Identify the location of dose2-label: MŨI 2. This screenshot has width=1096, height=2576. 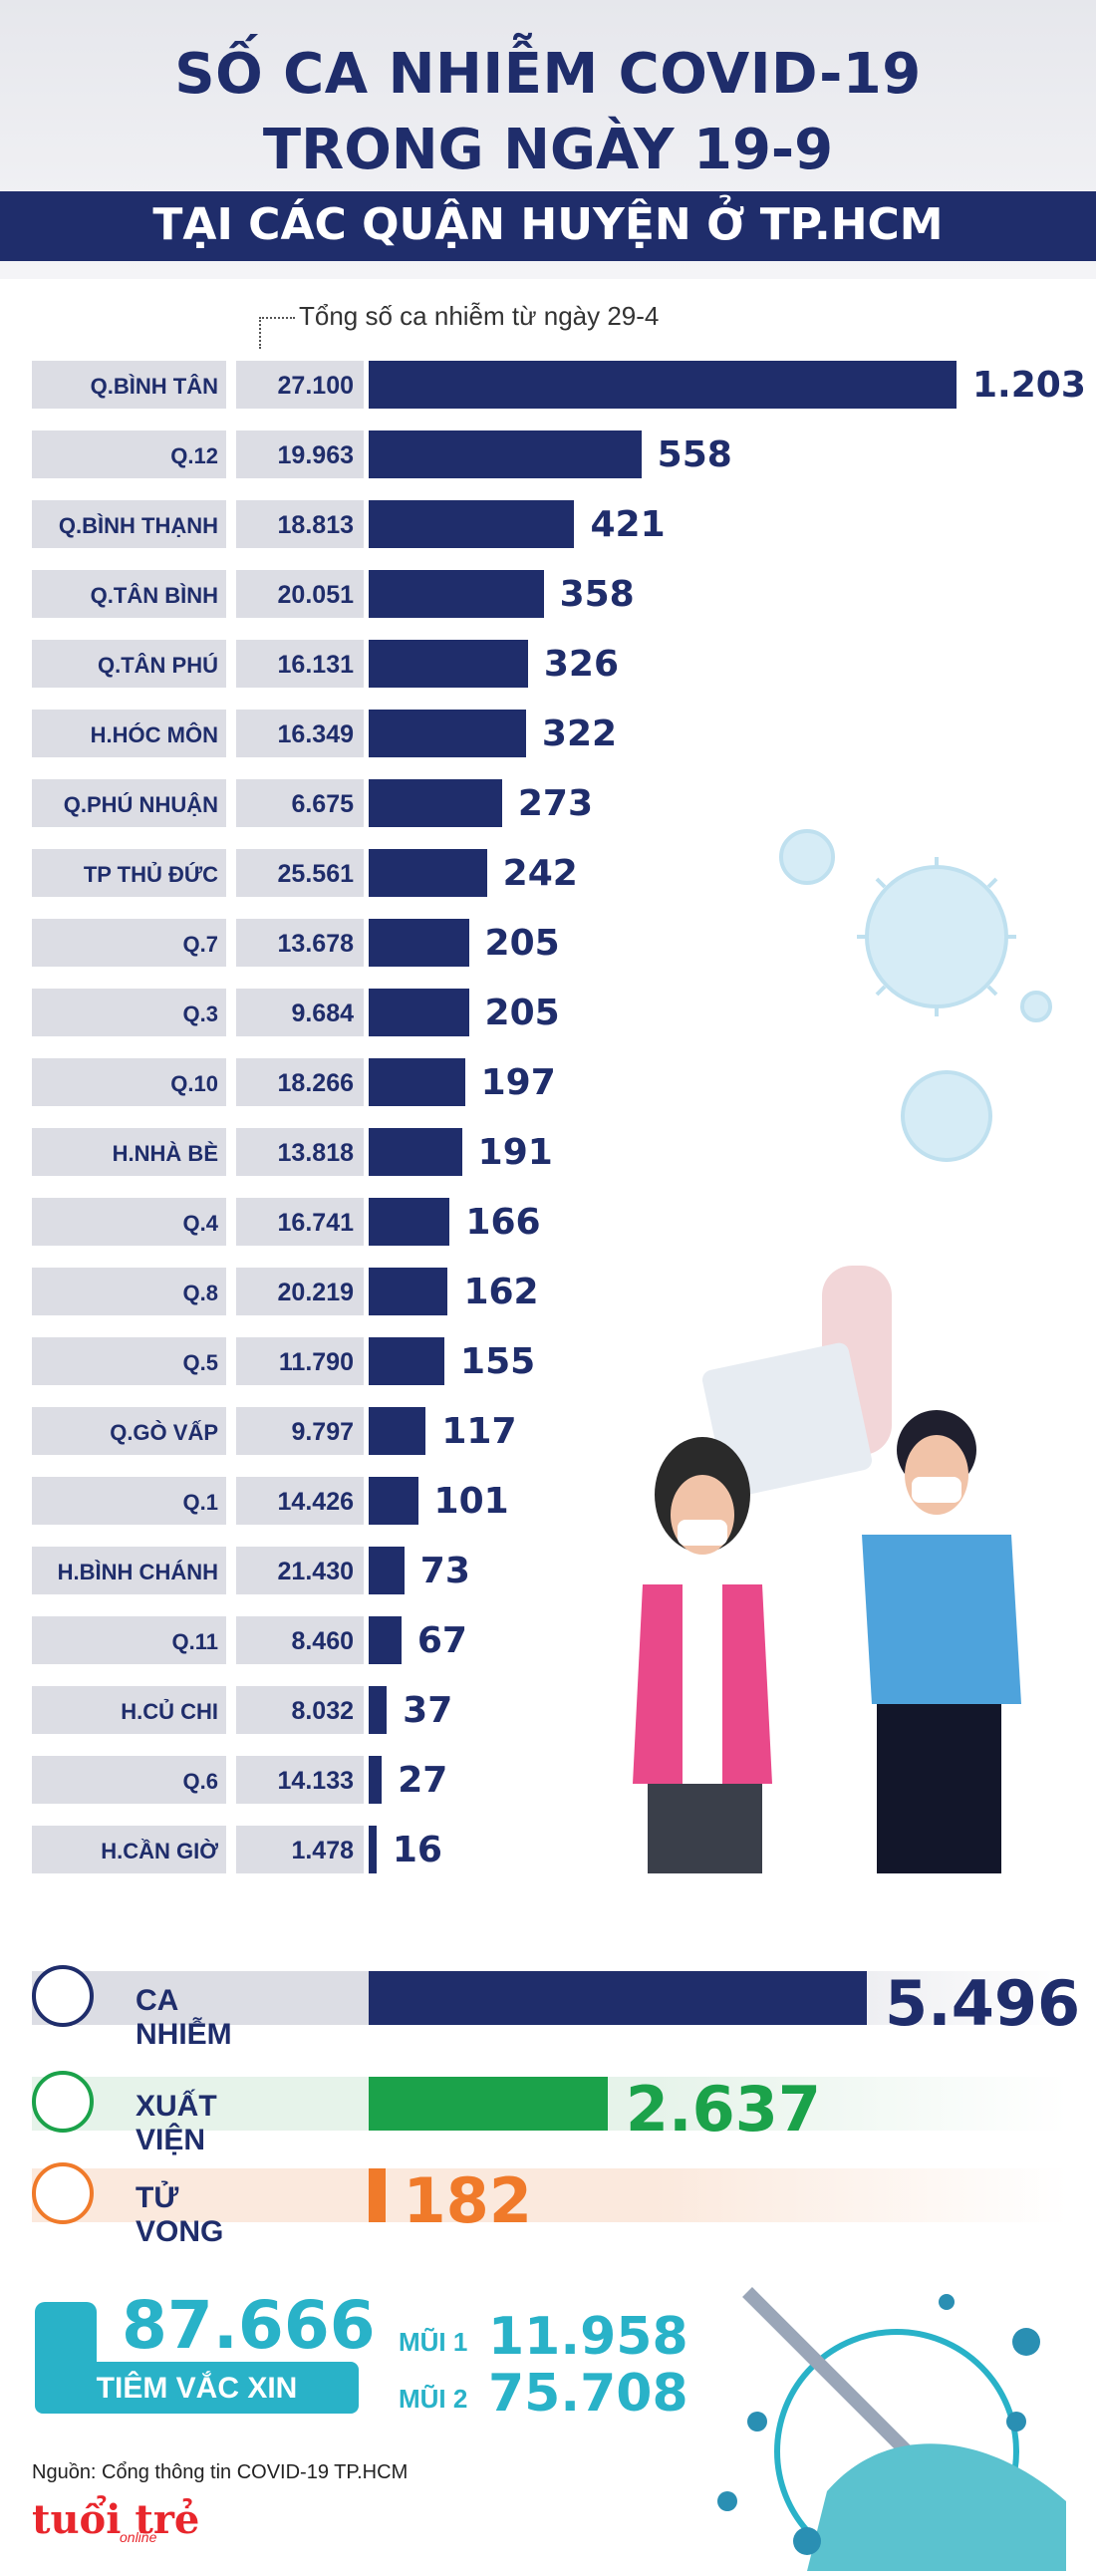
(433, 2399).